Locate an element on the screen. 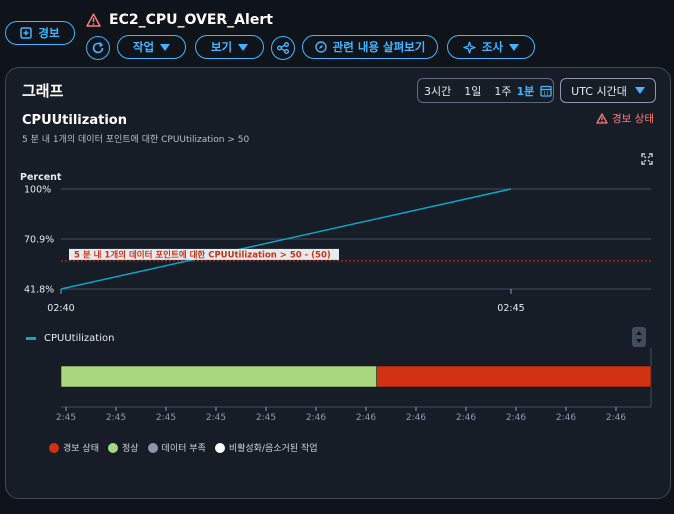 The height and width of the screenshot is (514, 674). alarm-button: 경보 is located at coordinates (40, 33).